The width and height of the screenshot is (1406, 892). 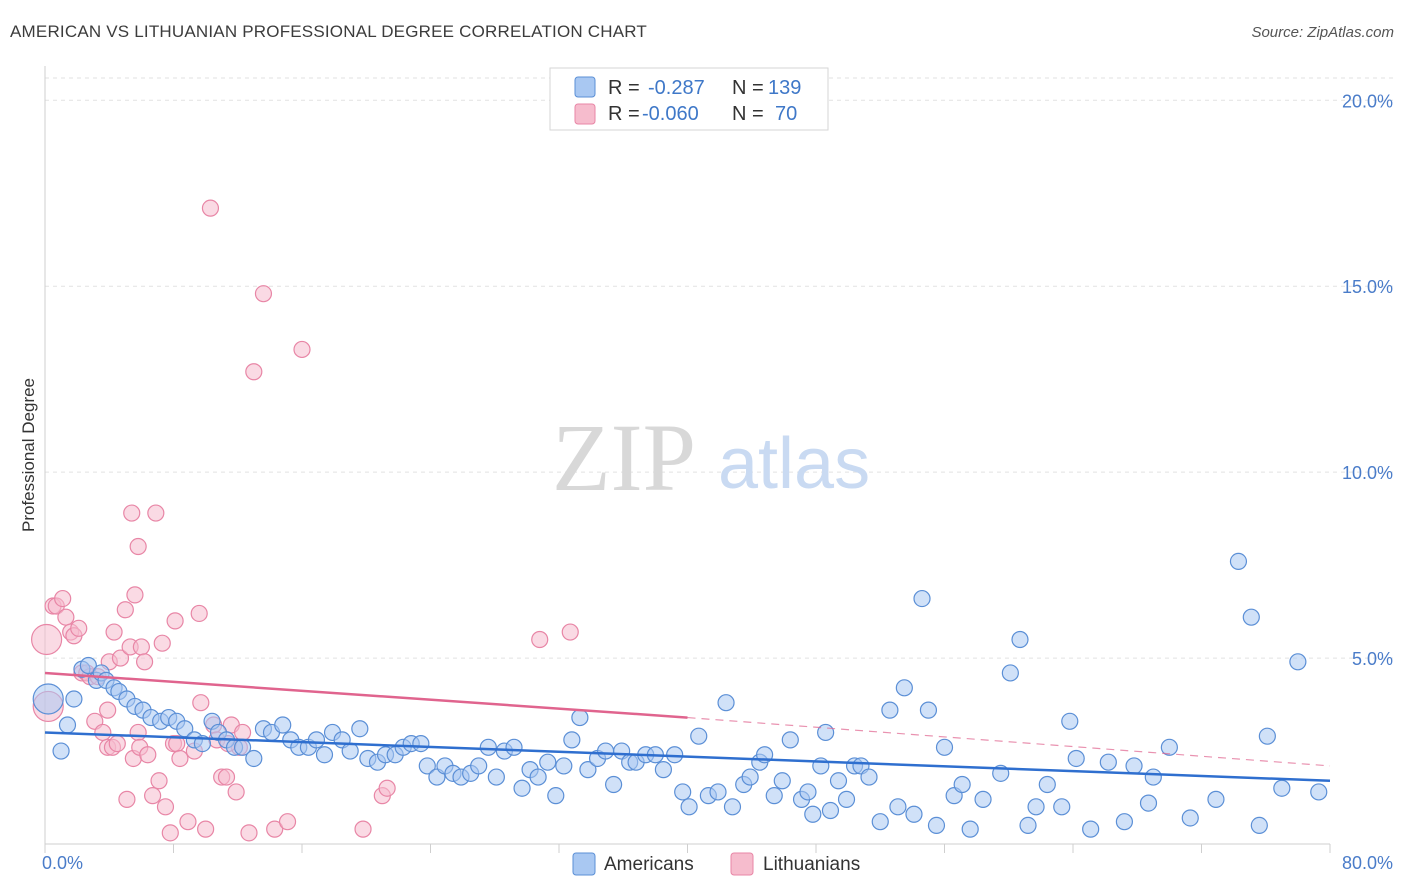 What do you see at coordinates (716, 864) in the screenshot?
I see `bottom-legend: Americans Lithuanians` at bounding box center [716, 864].